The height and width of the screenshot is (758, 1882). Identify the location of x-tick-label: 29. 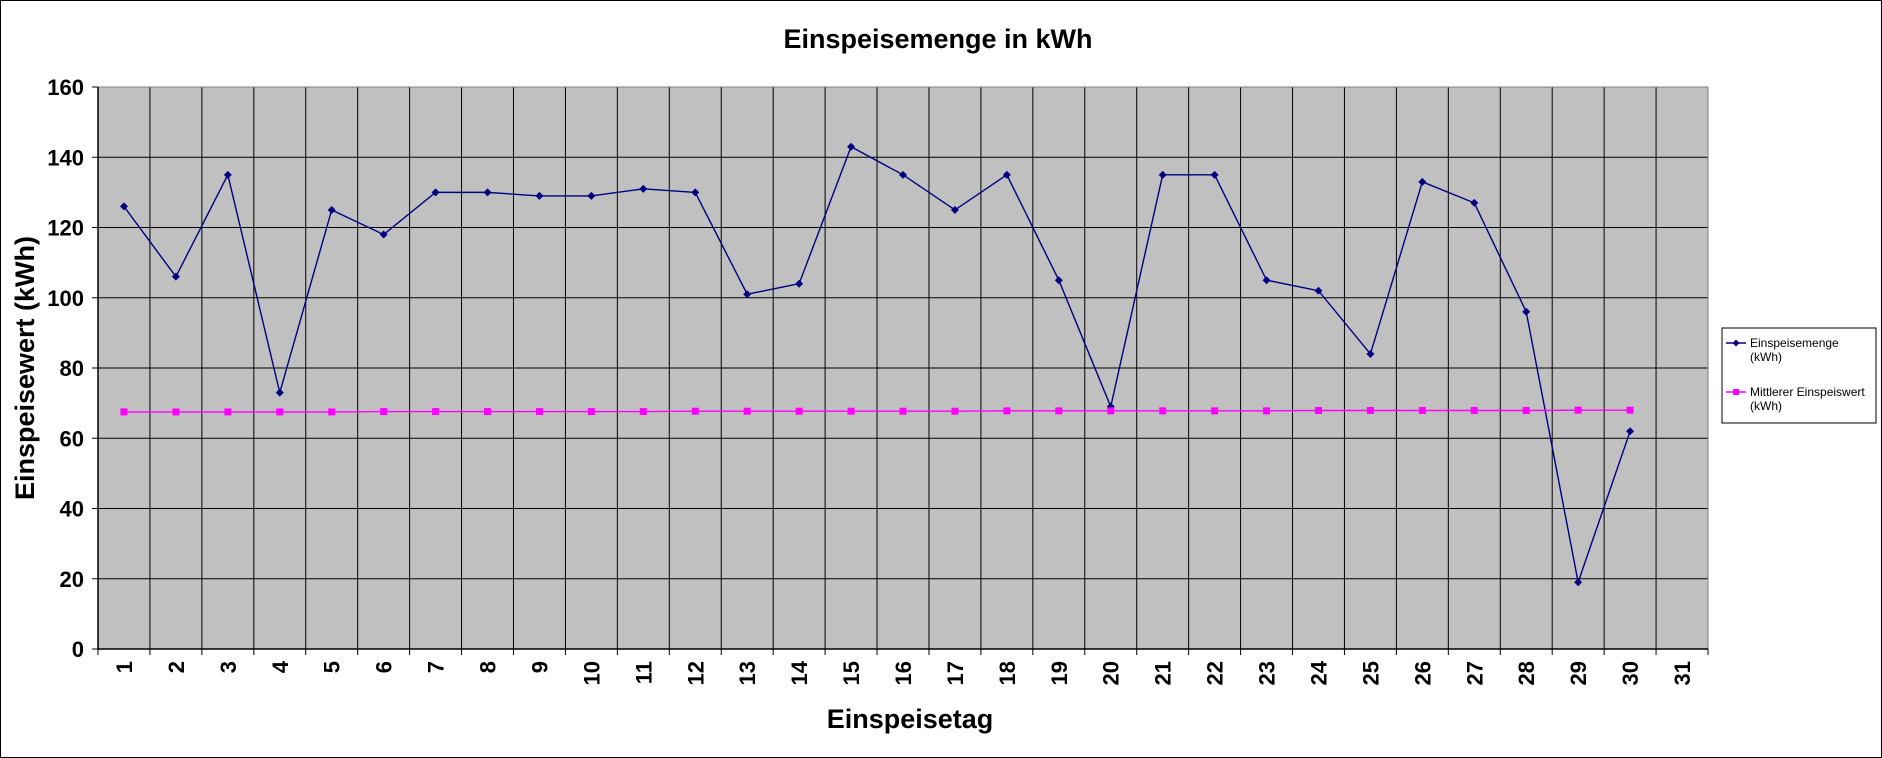
(1578, 673).